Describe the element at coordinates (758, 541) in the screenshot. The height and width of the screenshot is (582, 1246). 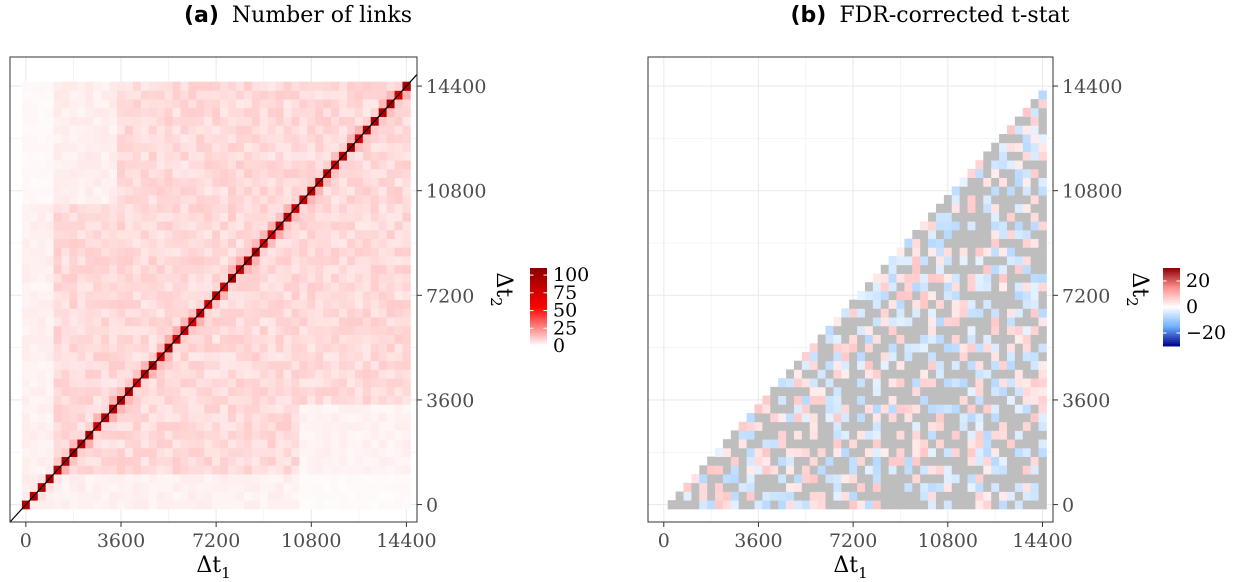
I see `x-tick-label: 3600` at that location.